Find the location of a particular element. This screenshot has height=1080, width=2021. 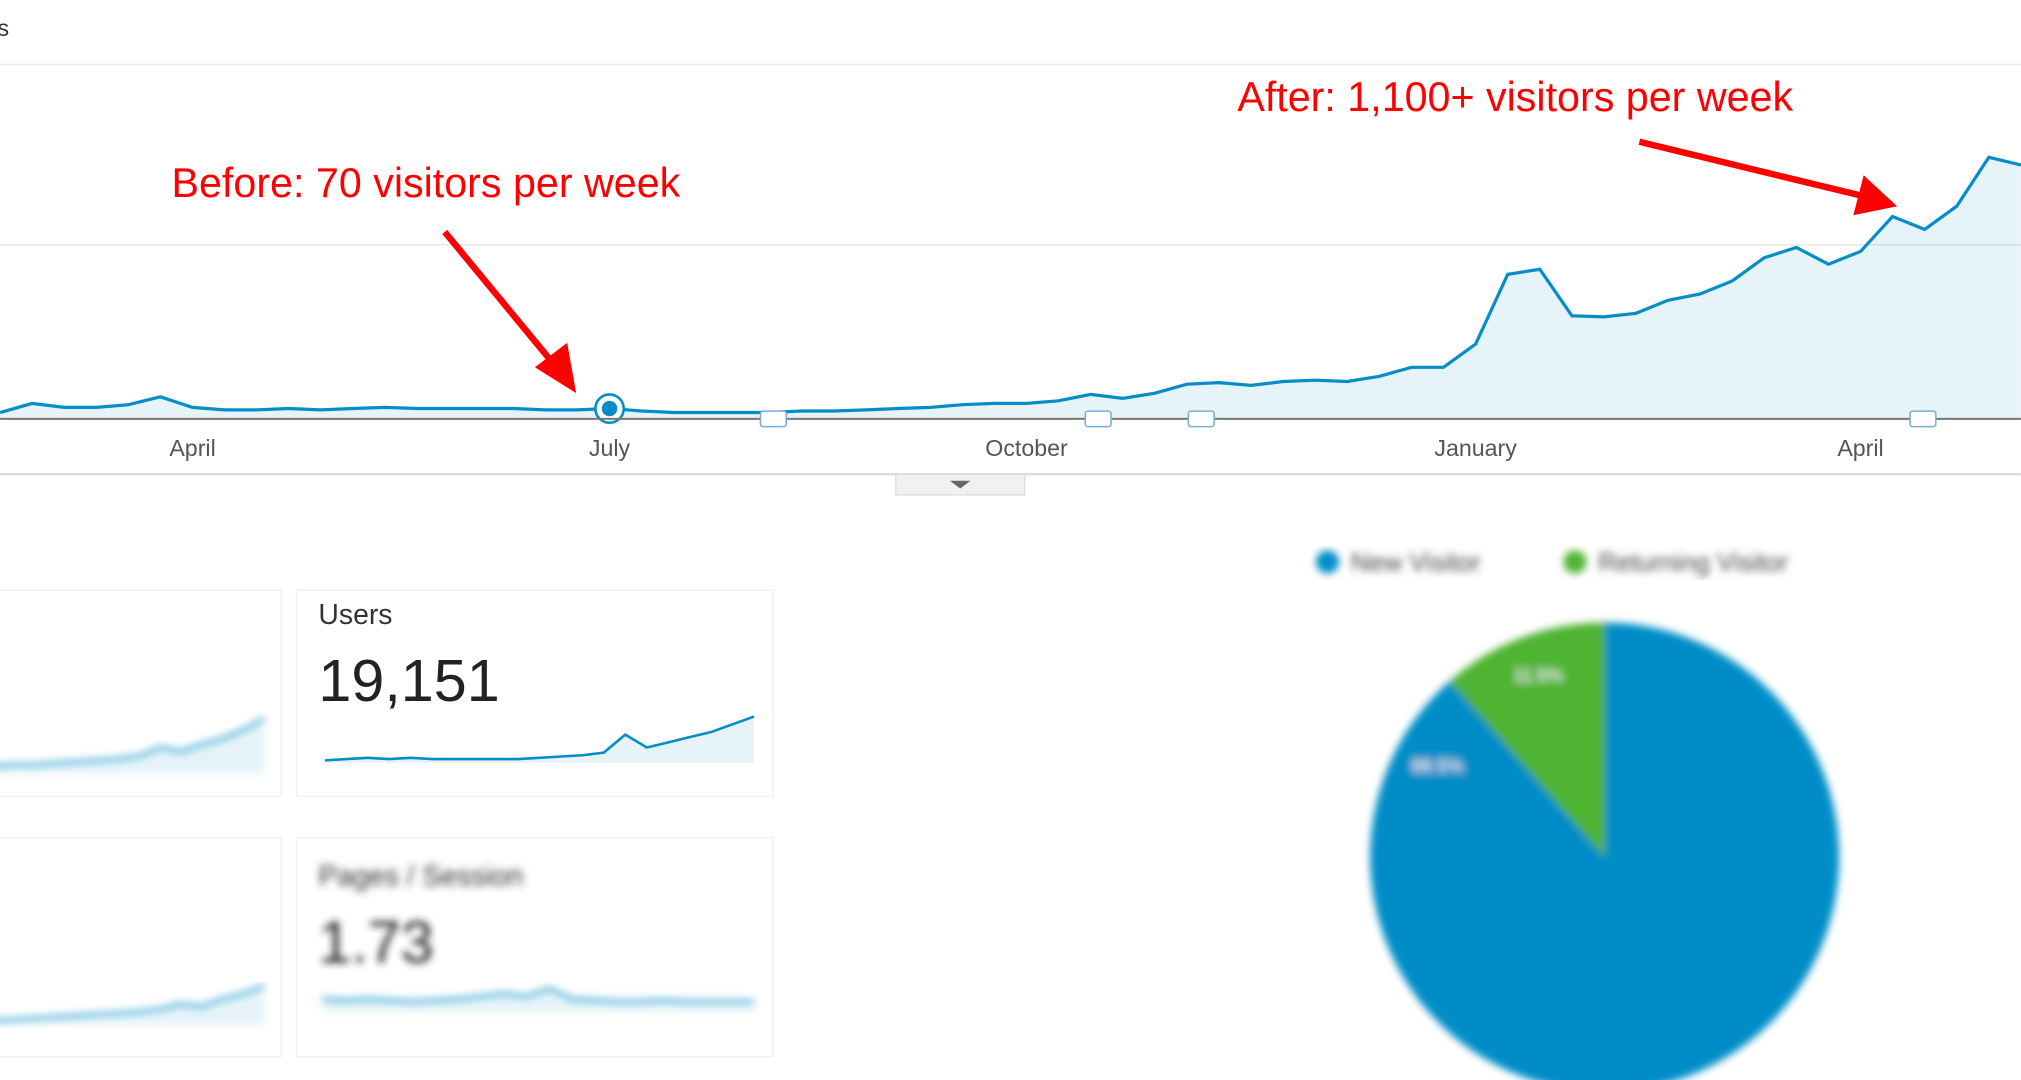

metric-card: Users 19,151 is located at coordinates (536, 681).